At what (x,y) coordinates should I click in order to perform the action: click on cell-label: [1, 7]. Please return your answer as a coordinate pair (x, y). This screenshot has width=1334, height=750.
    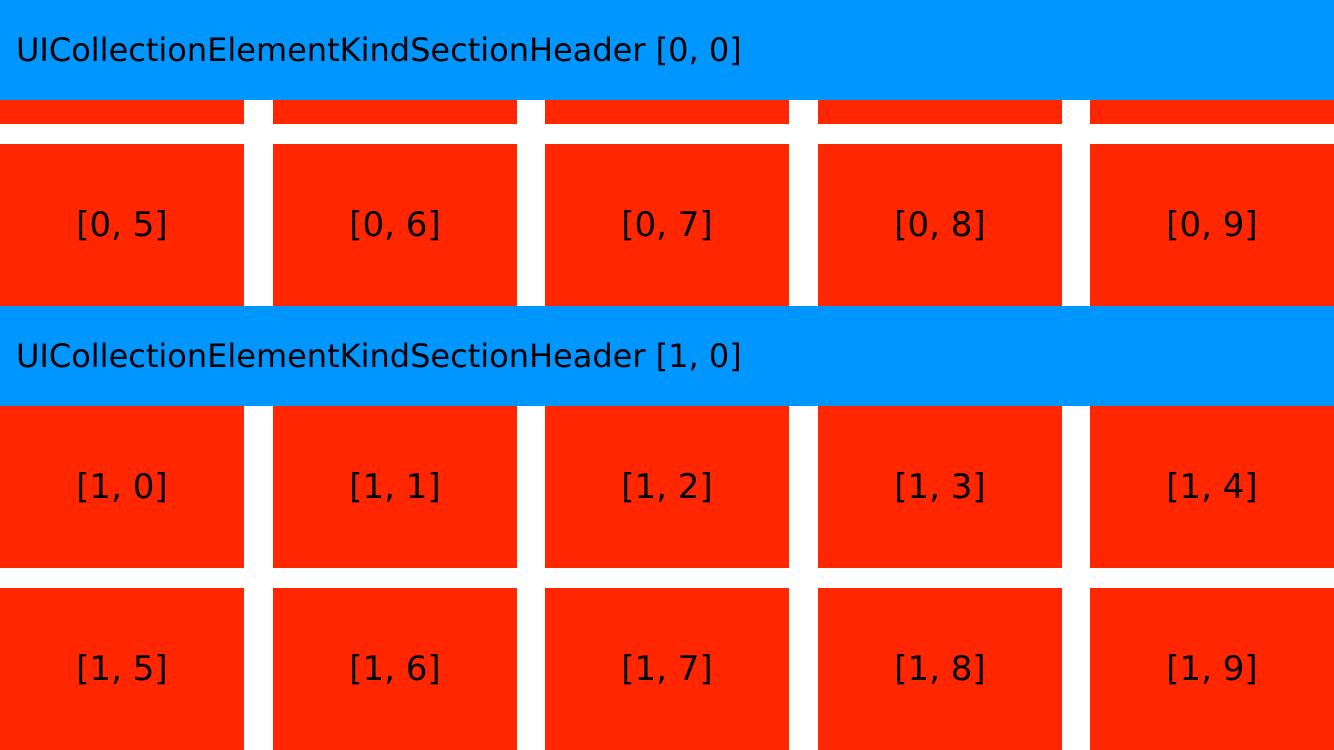
    Looking at the image, I should click on (667, 669).